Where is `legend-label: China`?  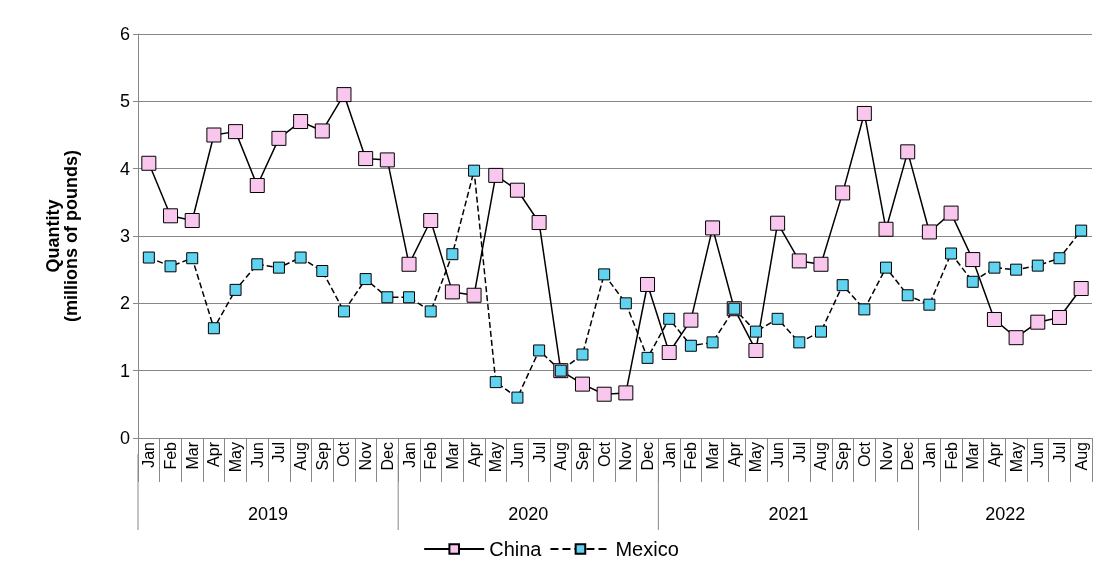 legend-label: China is located at coordinates (516, 549).